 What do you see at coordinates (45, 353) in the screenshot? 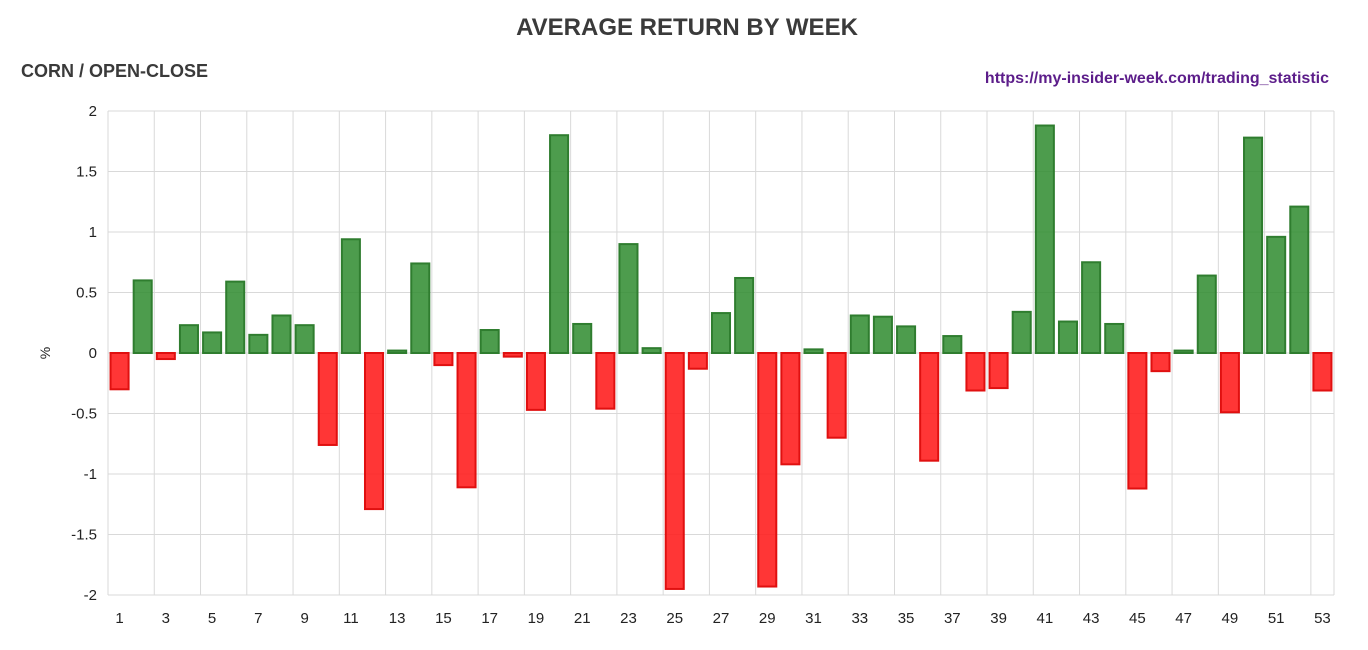
I see `y-axis-label: %` at bounding box center [45, 353].